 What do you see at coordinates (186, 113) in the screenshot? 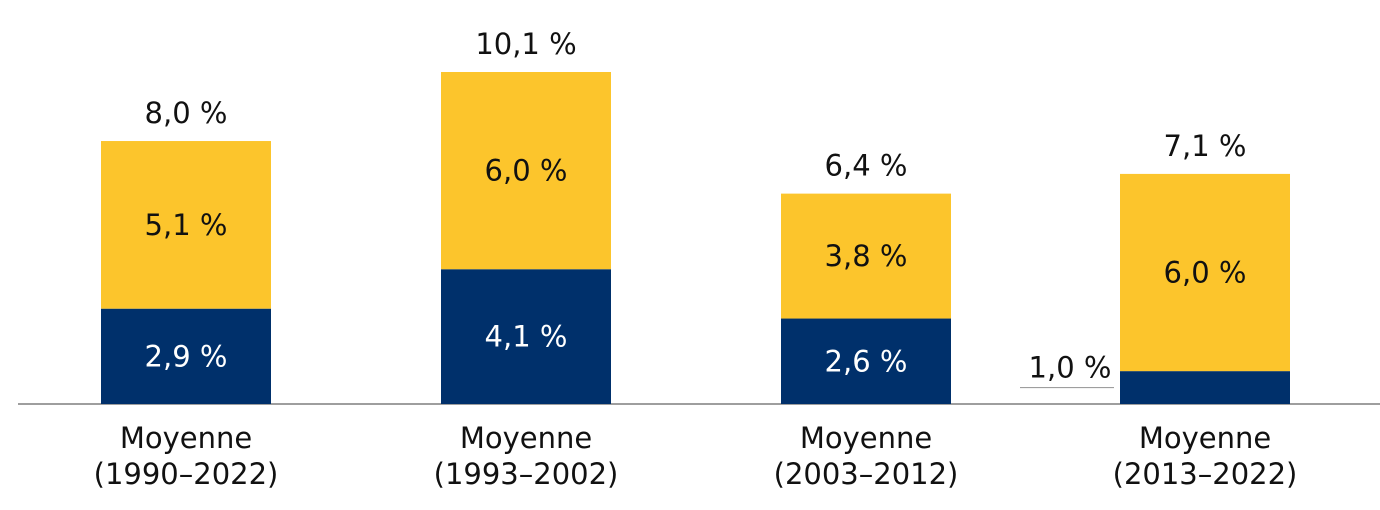
I see `total-label: 8,0 %` at bounding box center [186, 113].